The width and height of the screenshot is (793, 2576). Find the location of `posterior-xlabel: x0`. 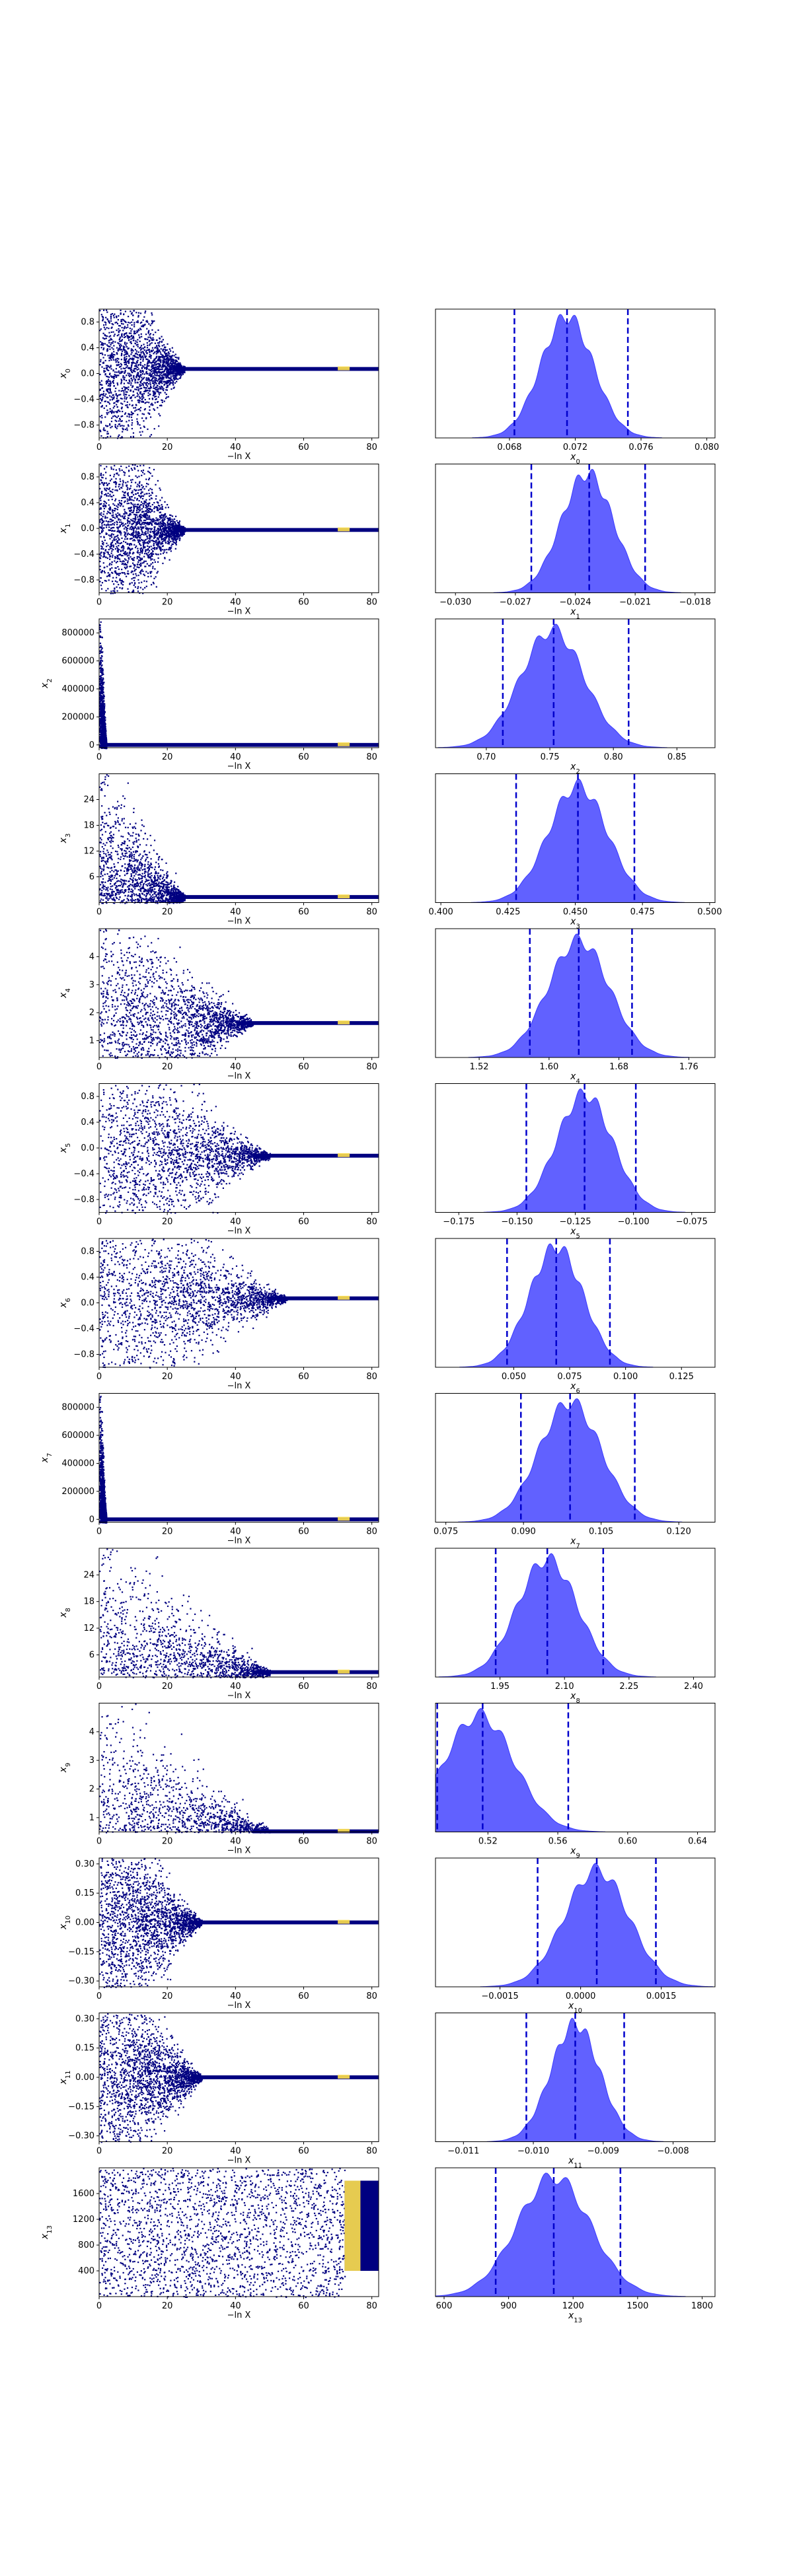

posterior-xlabel: x0 is located at coordinates (575, 459).